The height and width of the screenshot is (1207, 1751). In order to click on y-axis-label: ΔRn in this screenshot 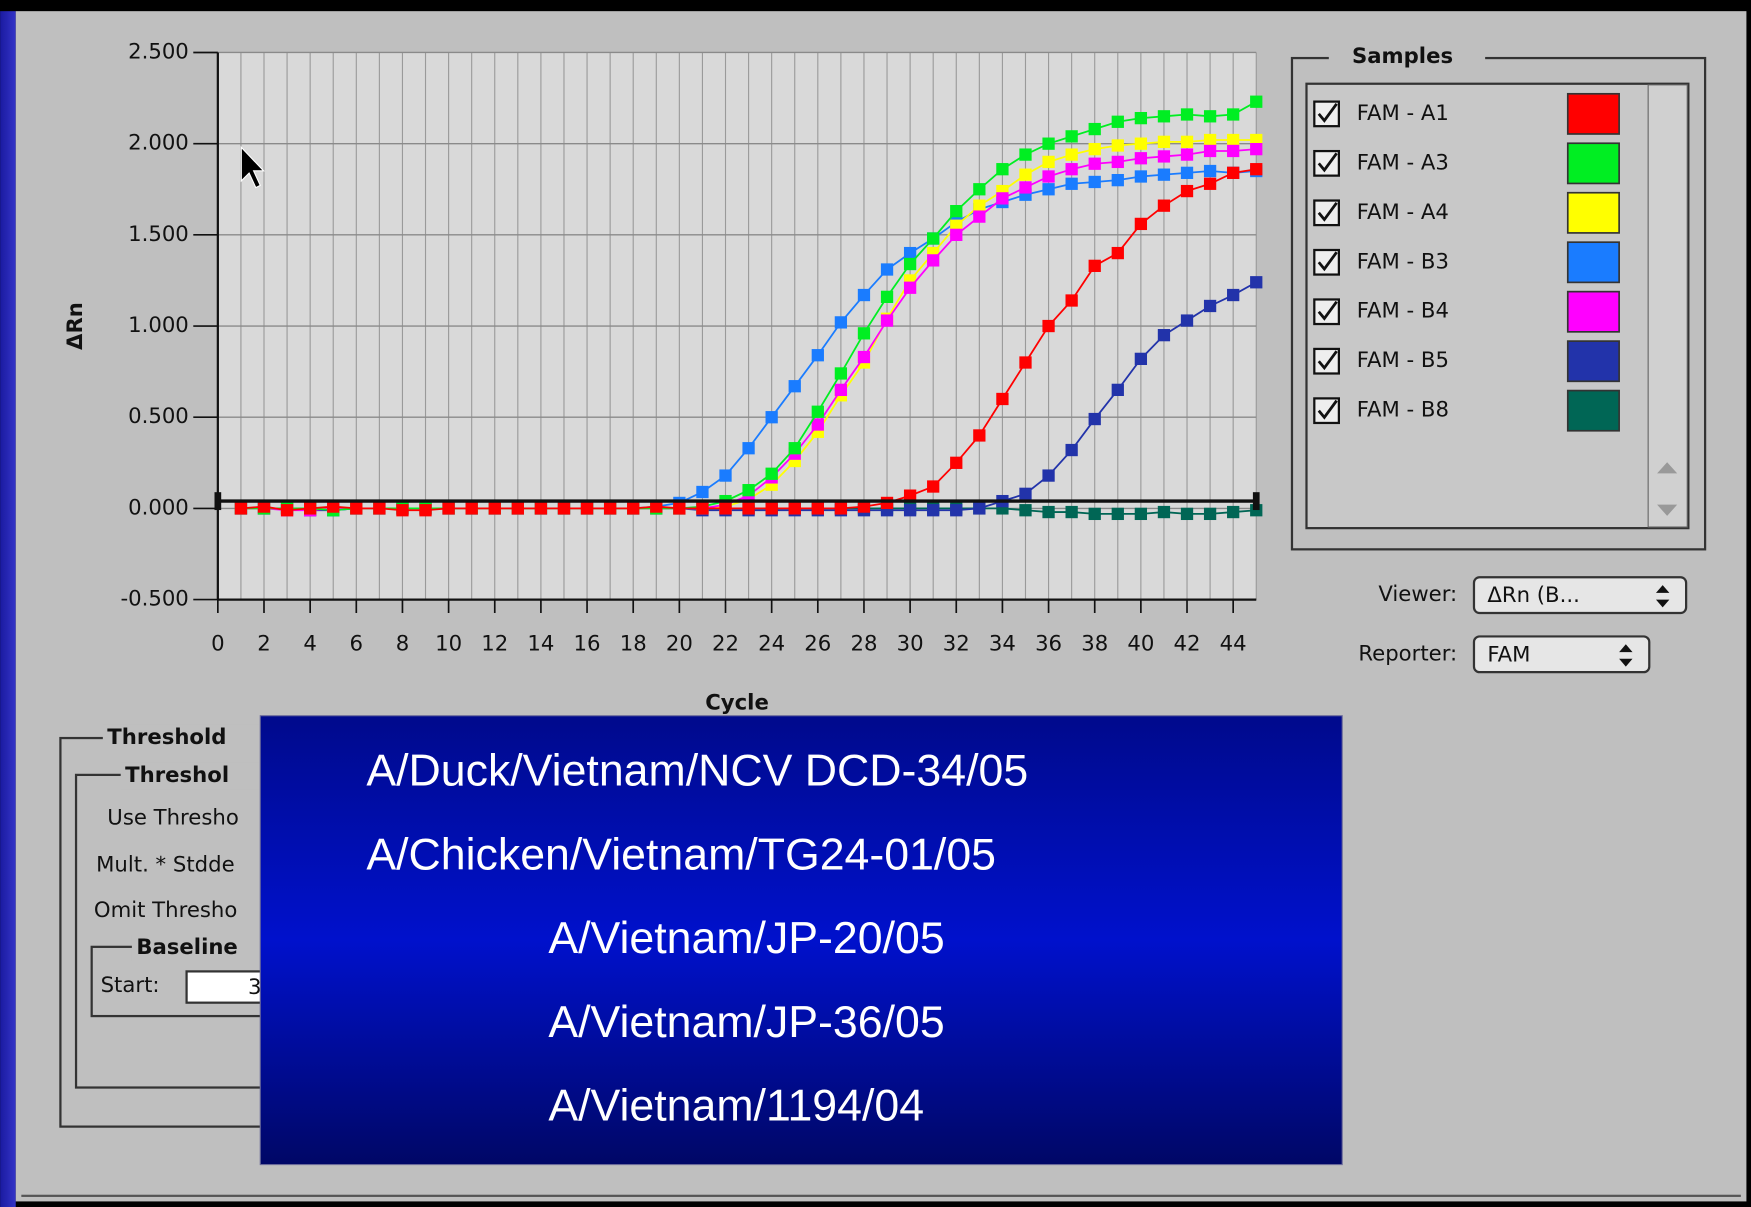, I will do `click(75, 326)`.